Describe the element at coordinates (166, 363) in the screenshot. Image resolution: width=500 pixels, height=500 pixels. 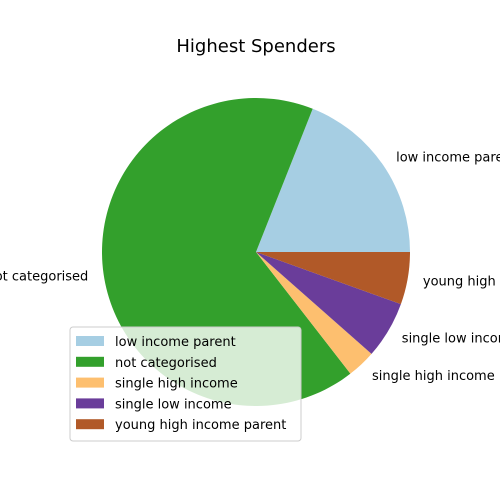
I see `legend-label-not-categorised: not categorised` at that location.